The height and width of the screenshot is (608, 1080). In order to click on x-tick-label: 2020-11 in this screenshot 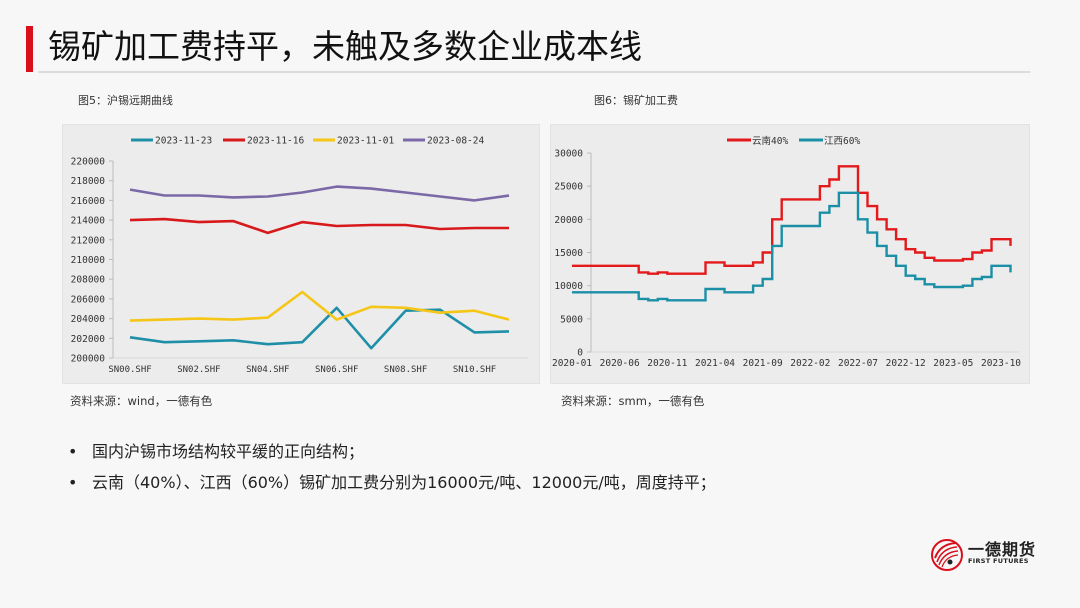, I will do `click(667, 363)`.